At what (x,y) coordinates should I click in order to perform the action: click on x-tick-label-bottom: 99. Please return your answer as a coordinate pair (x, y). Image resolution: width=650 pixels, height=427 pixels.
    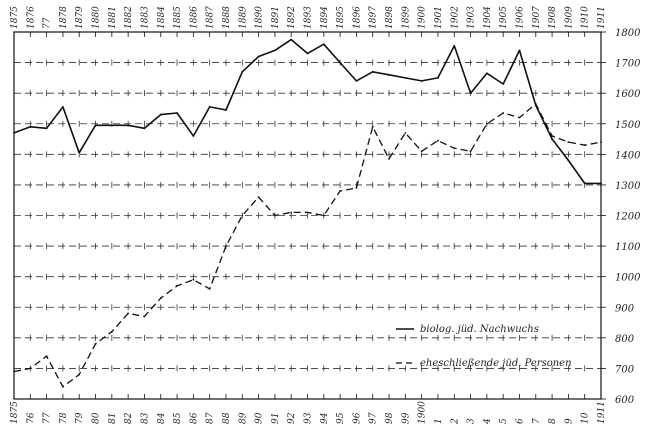
    Looking at the image, I should click on (406, 418).